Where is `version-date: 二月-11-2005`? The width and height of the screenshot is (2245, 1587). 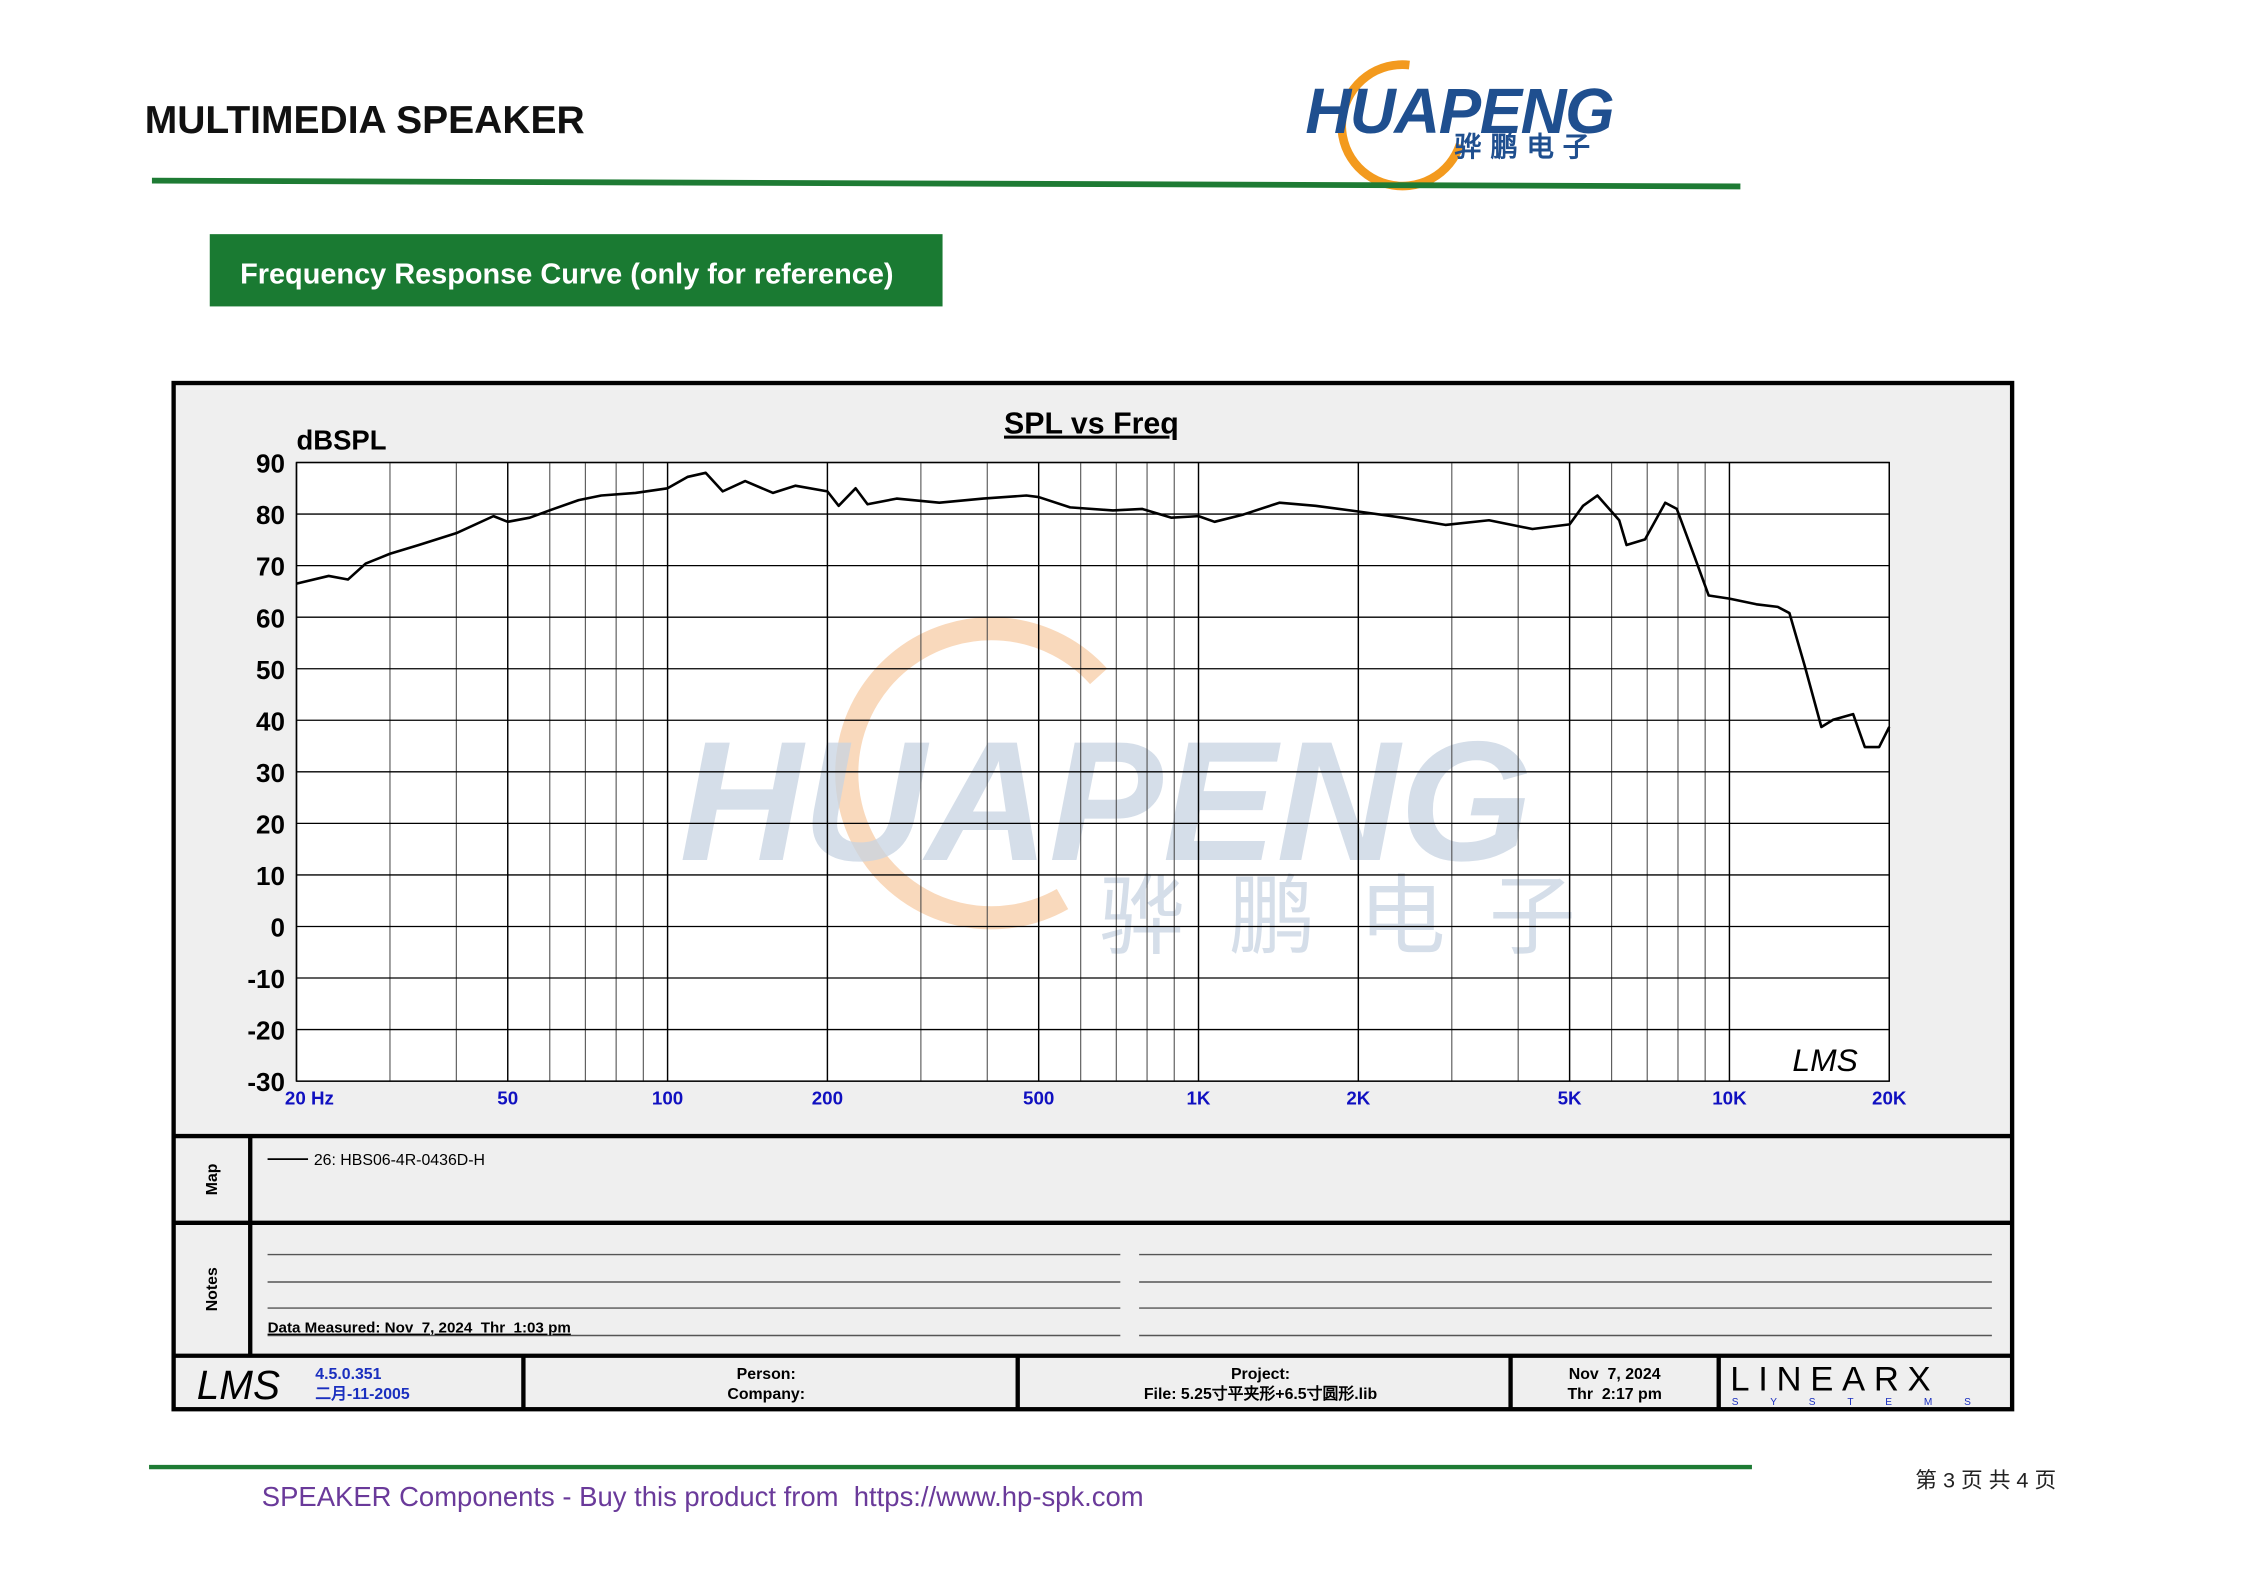 version-date: 二月-11-2005 is located at coordinates (362, 1394).